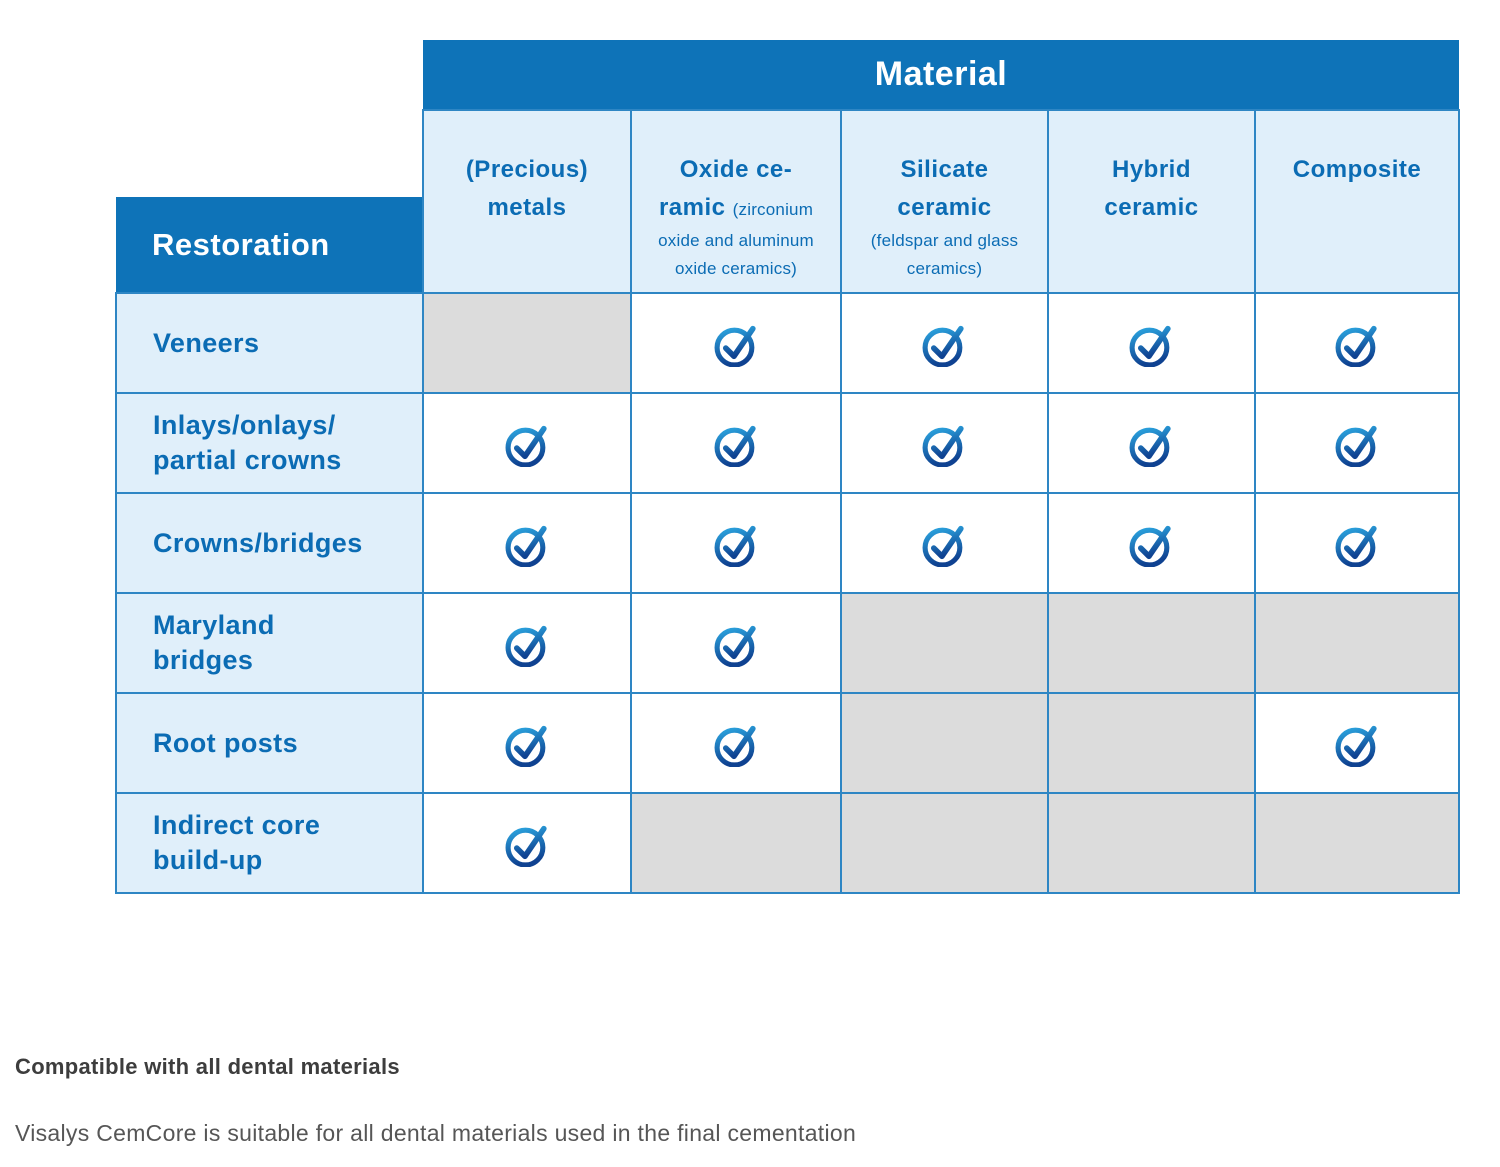 The image size is (1500, 1167). I want to click on row-label-veneers: Veneers, so click(269, 343).